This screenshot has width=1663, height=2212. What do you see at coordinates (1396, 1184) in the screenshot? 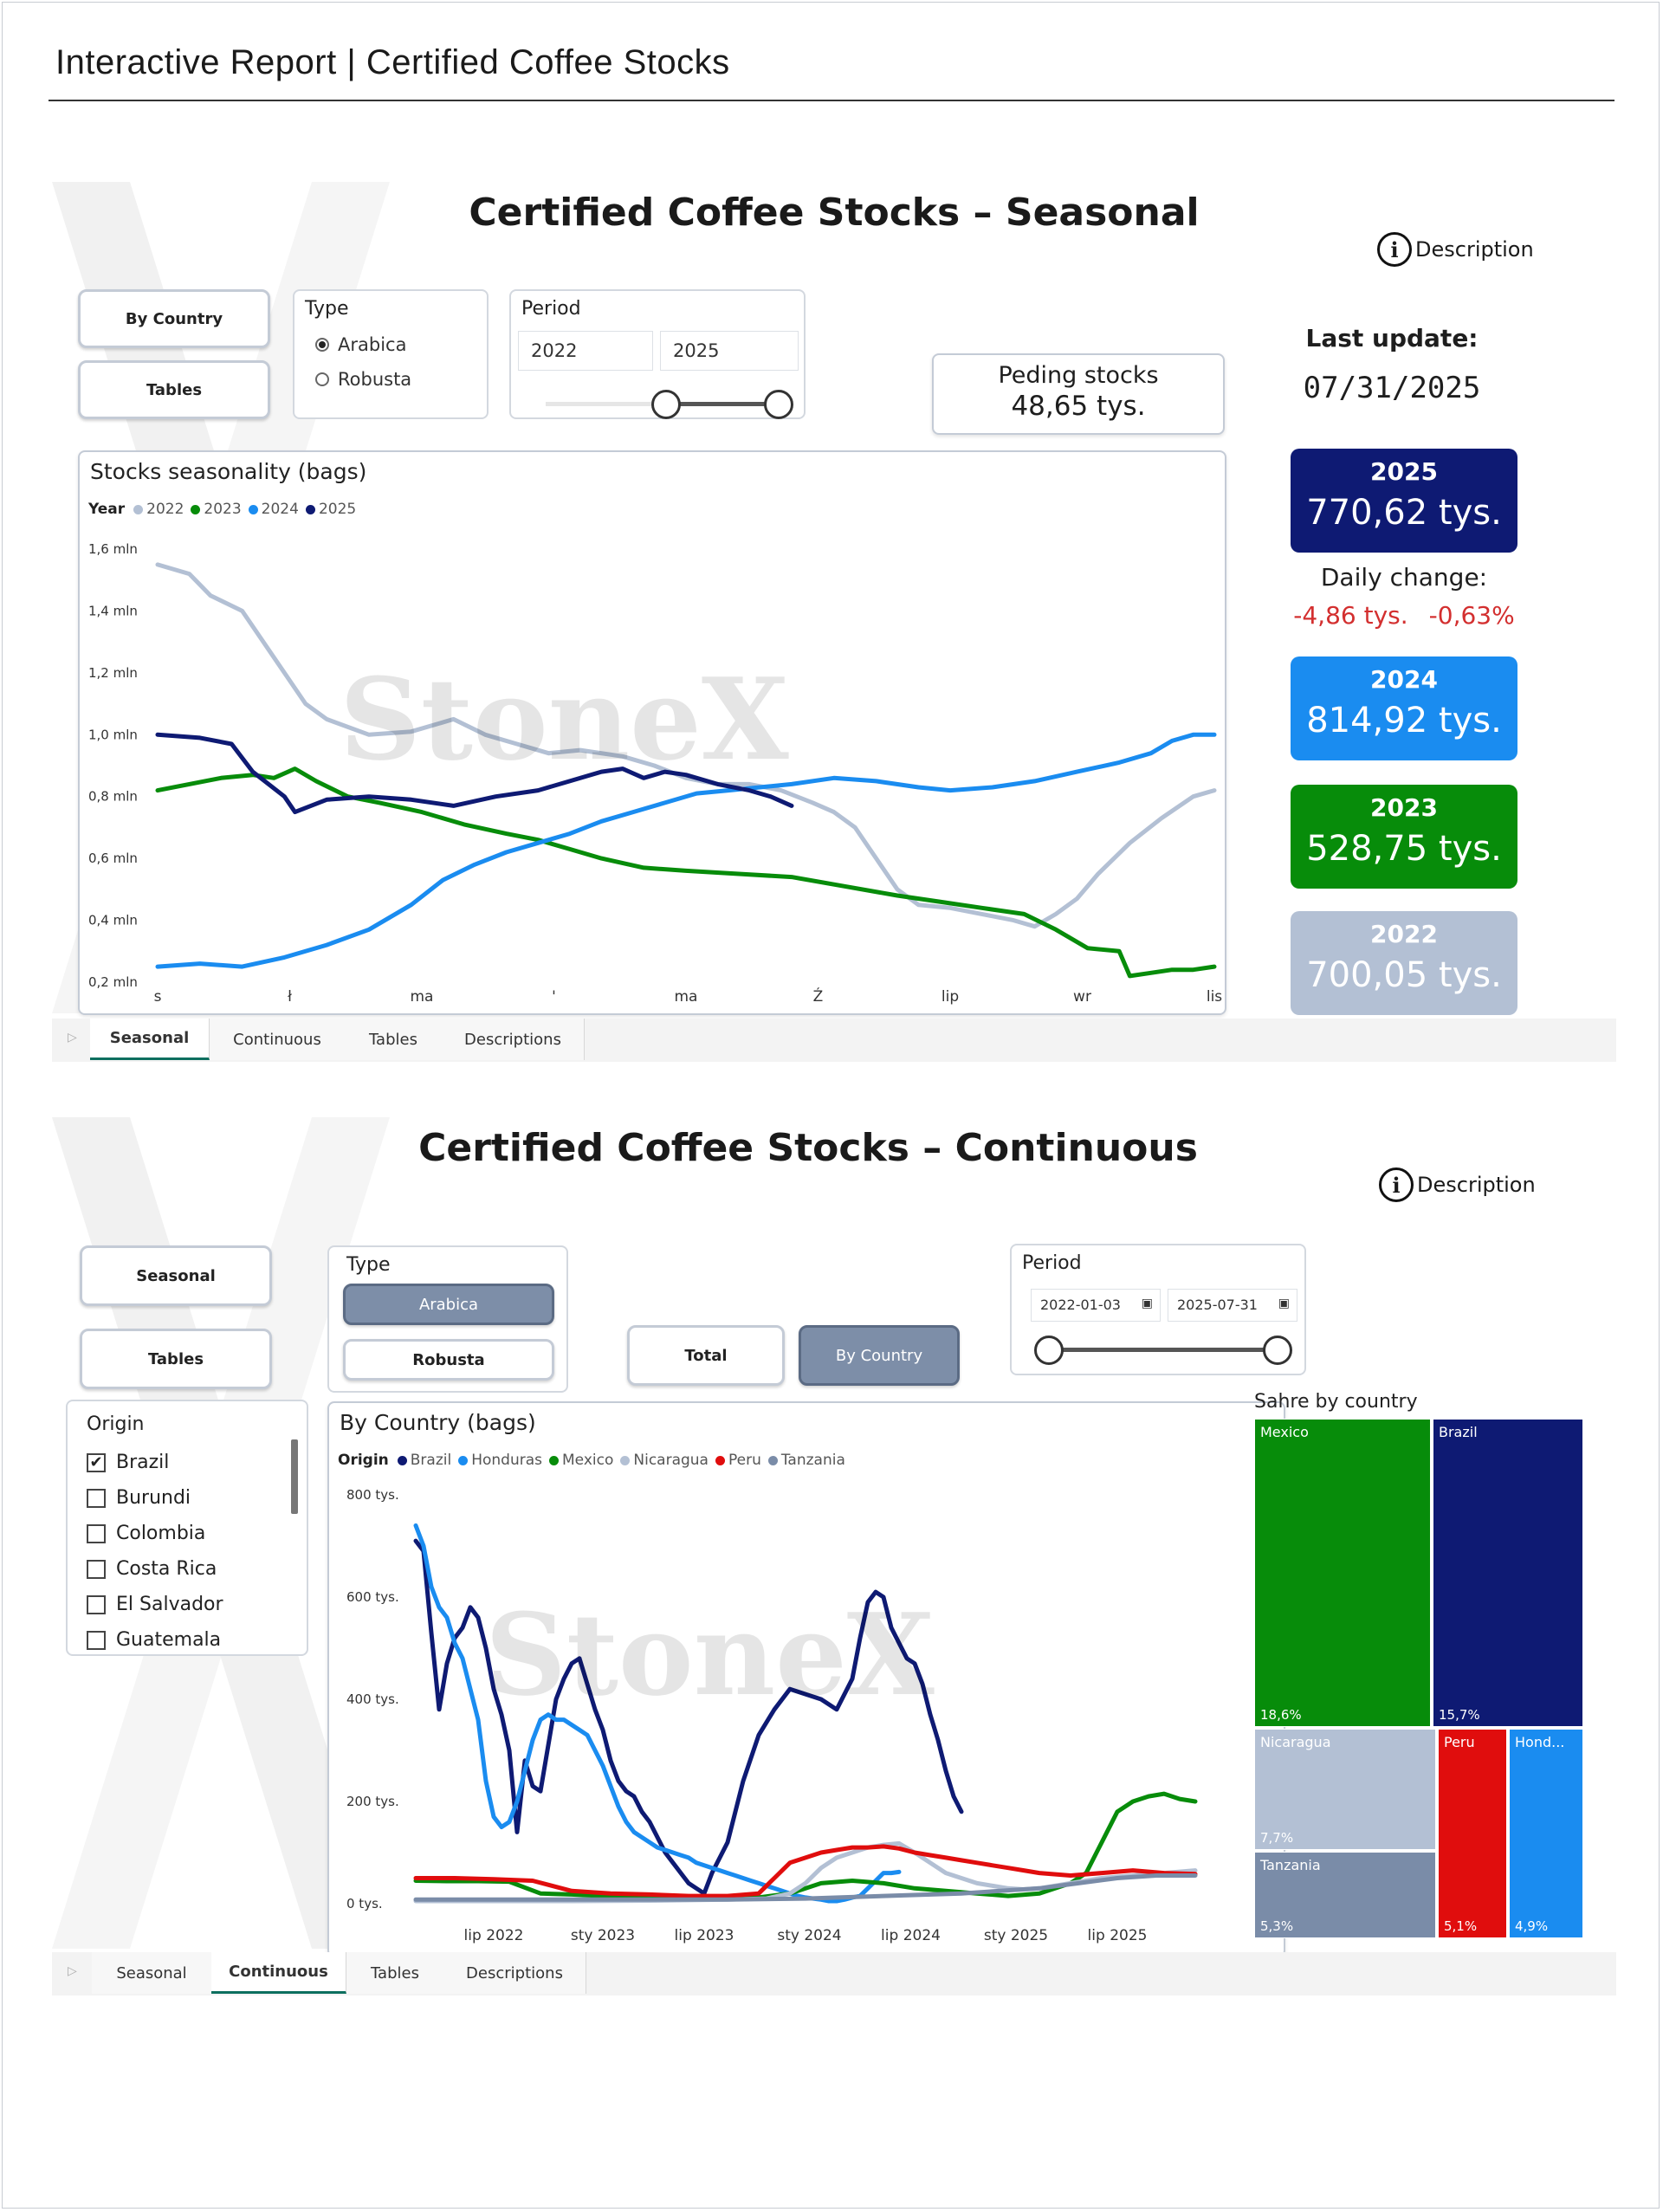
I see `info-icon: i` at bounding box center [1396, 1184].